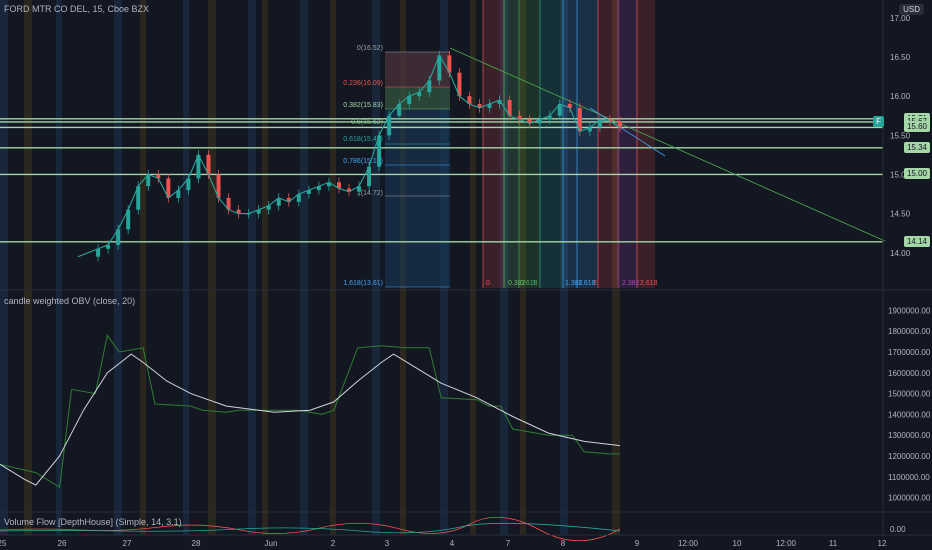  Describe the element at coordinates (534, 283) in the screenshot. I see `fib-time-label: 1` at that location.